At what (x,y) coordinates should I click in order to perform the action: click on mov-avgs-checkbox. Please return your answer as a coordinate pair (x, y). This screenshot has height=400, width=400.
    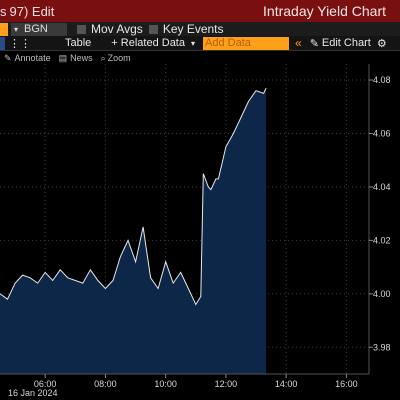
    Looking at the image, I should click on (81, 29).